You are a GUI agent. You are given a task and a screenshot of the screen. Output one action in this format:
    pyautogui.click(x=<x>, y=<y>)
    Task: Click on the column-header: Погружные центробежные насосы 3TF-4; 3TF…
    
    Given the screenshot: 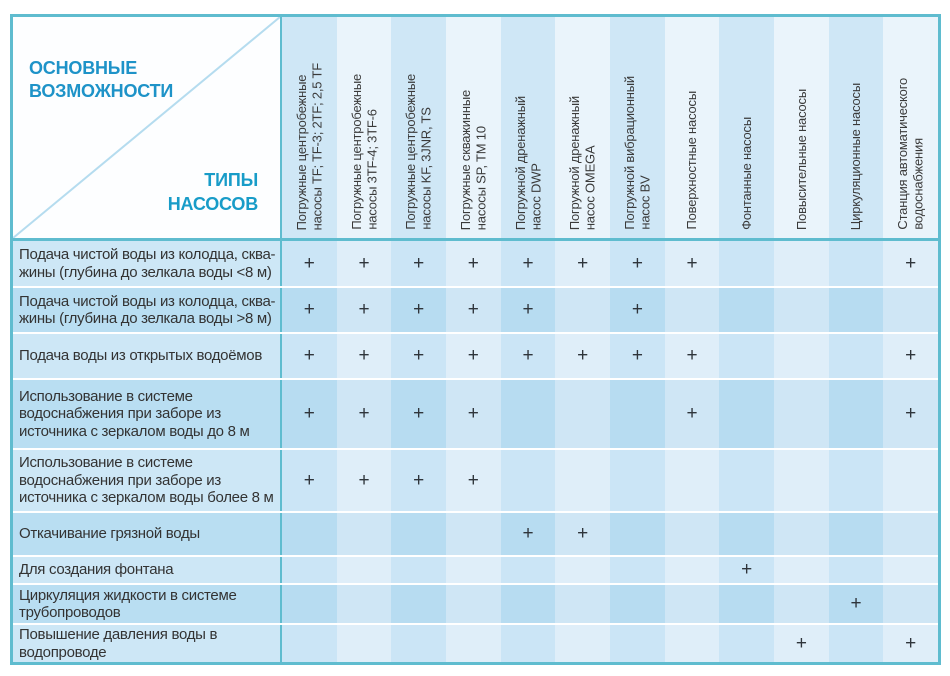 What is the action you would take?
    pyautogui.click(x=364, y=127)
    